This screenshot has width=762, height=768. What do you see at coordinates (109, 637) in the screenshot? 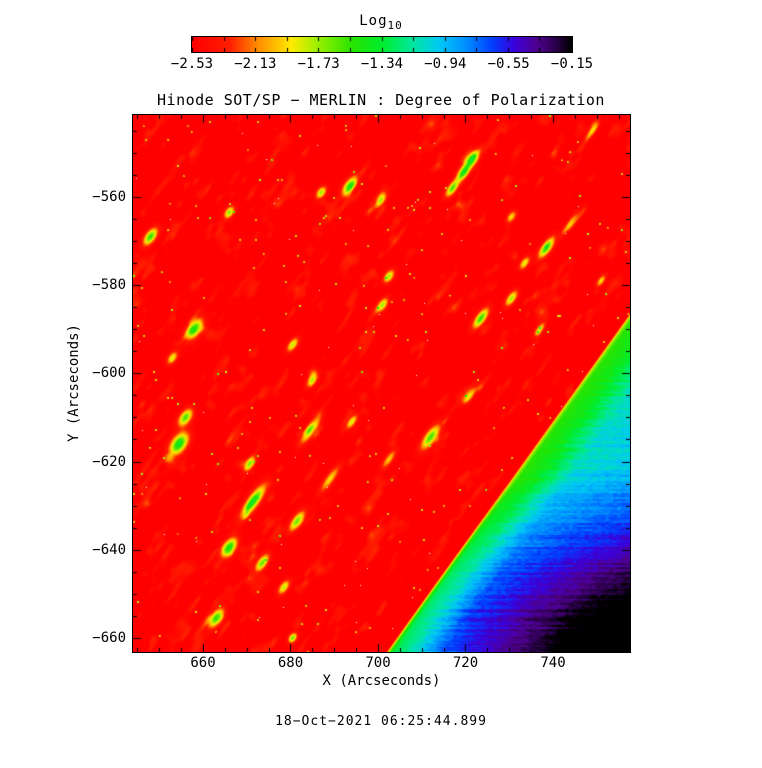
I see `y-tick-label: −660` at bounding box center [109, 637].